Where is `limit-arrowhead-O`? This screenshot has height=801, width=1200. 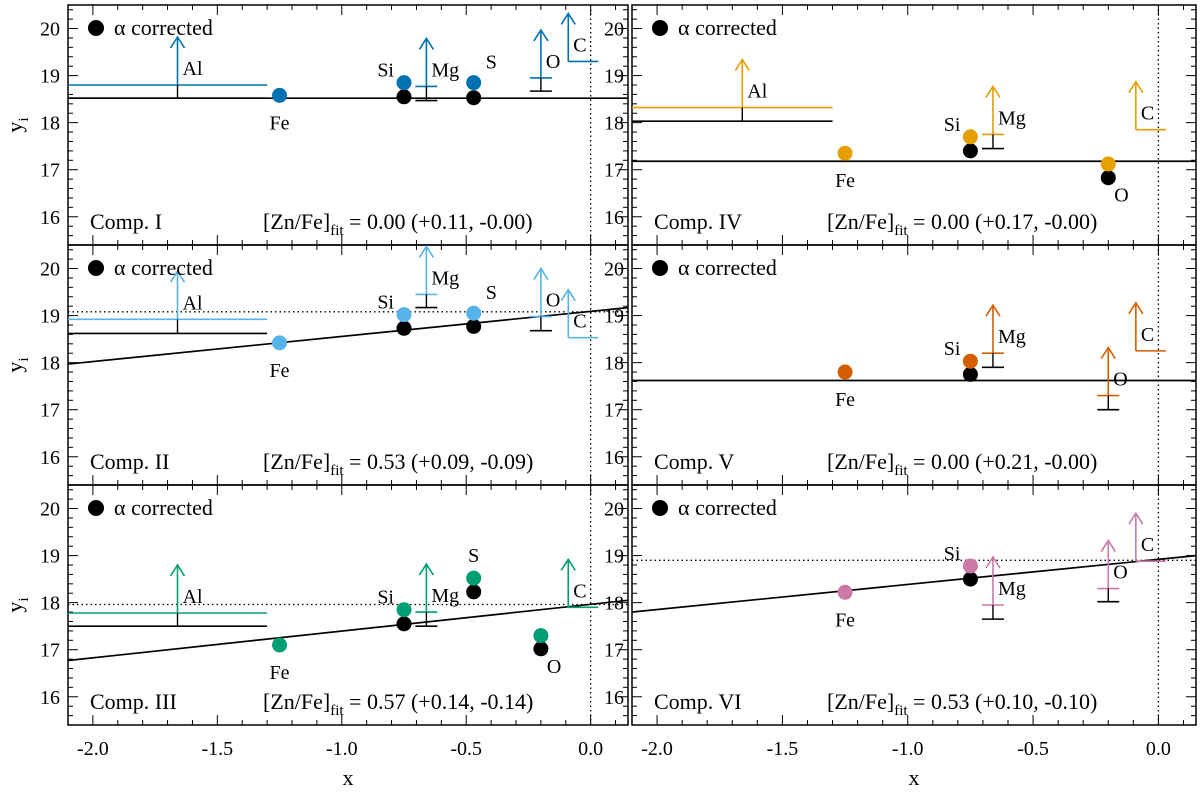
limit-arrowhead-O is located at coordinates (541, 273).